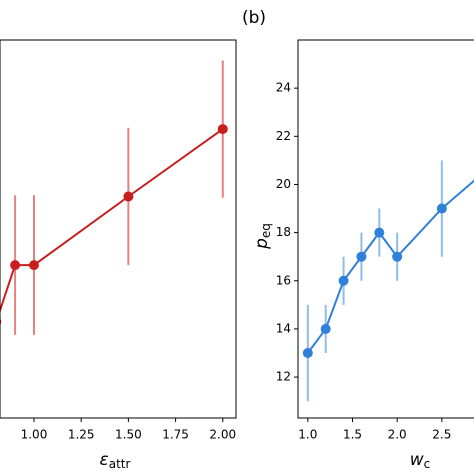  What do you see at coordinates (307, 435) in the screenshot?
I see `x-tick-label: 1.0` at bounding box center [307, 435].